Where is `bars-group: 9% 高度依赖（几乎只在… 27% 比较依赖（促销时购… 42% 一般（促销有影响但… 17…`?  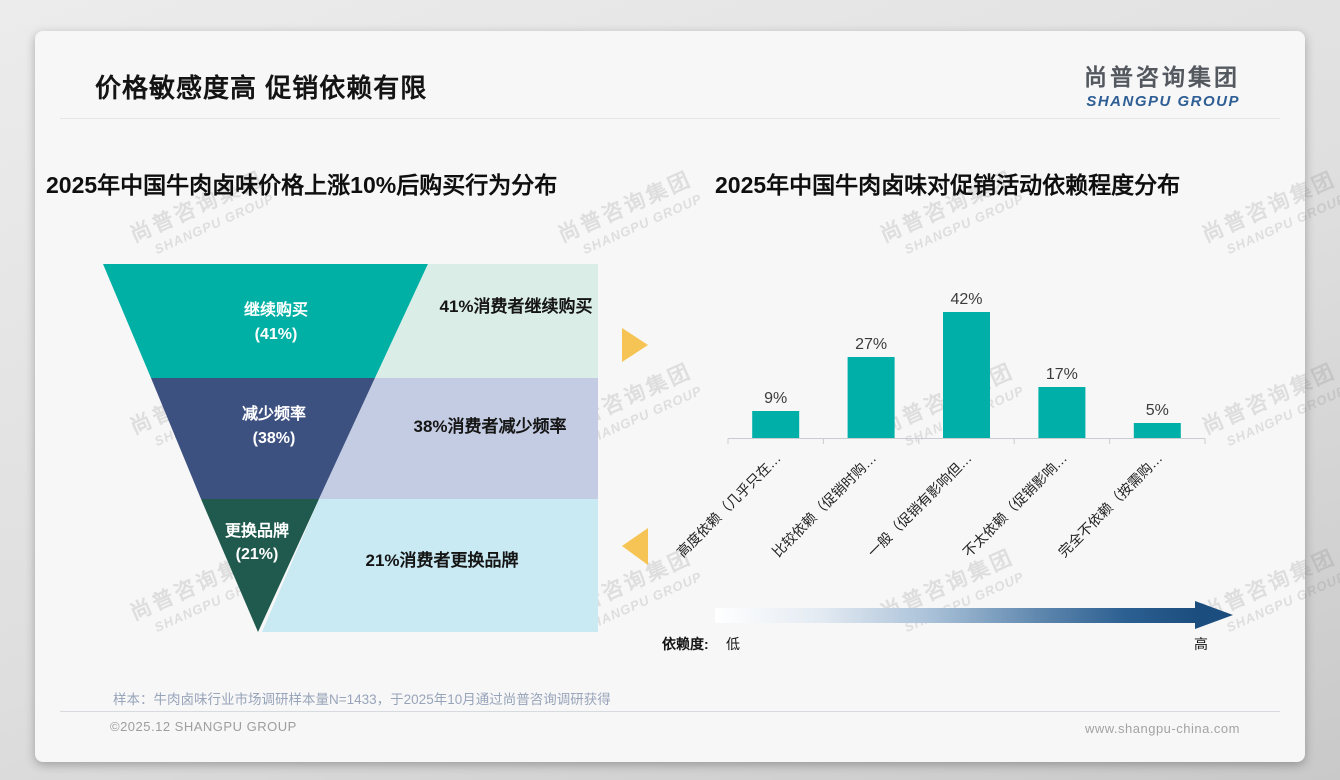
bars-group: 9% 高度依赖（几乎只在… 27% 比较依赖（促销时购… 42% 一般（促销有影响但… 17… is located at coordinates (927, 425).